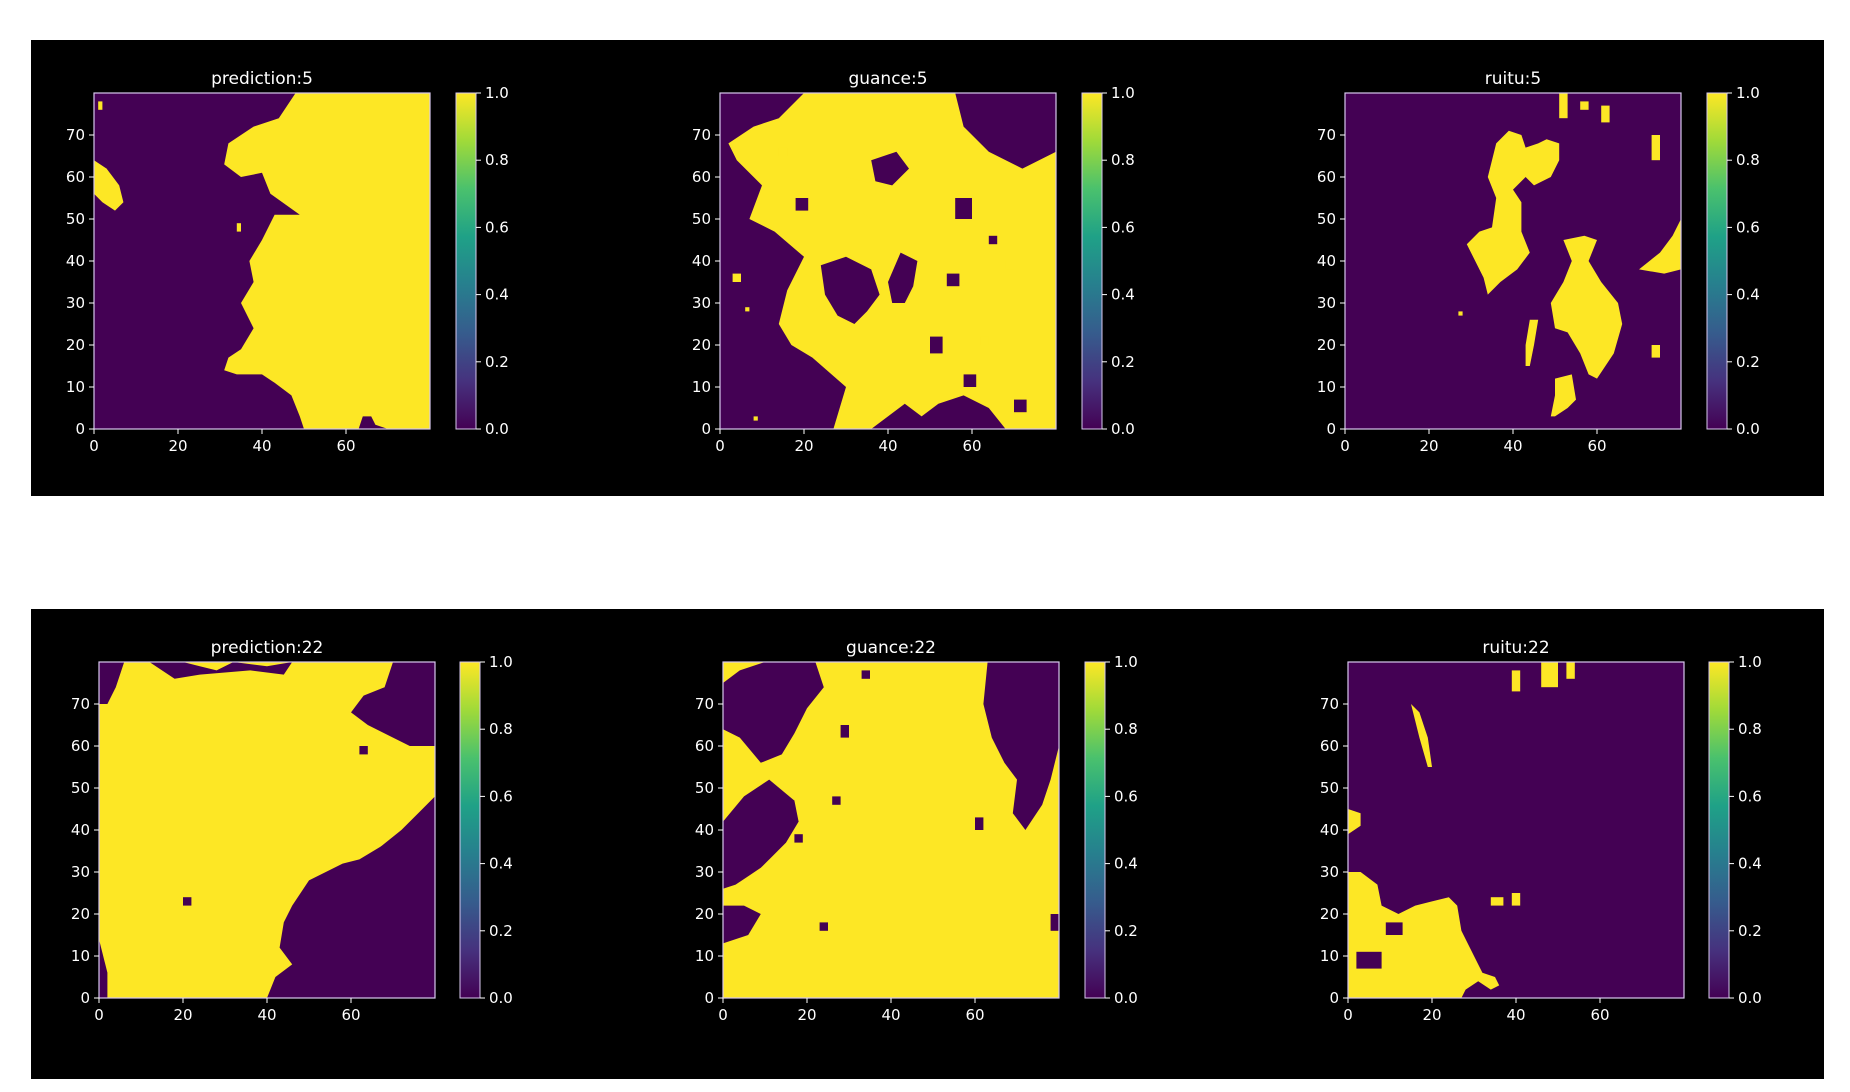 The image size is (1850, 1092). I want to click on chart-title: ruitu:5, so click(1513, 79).